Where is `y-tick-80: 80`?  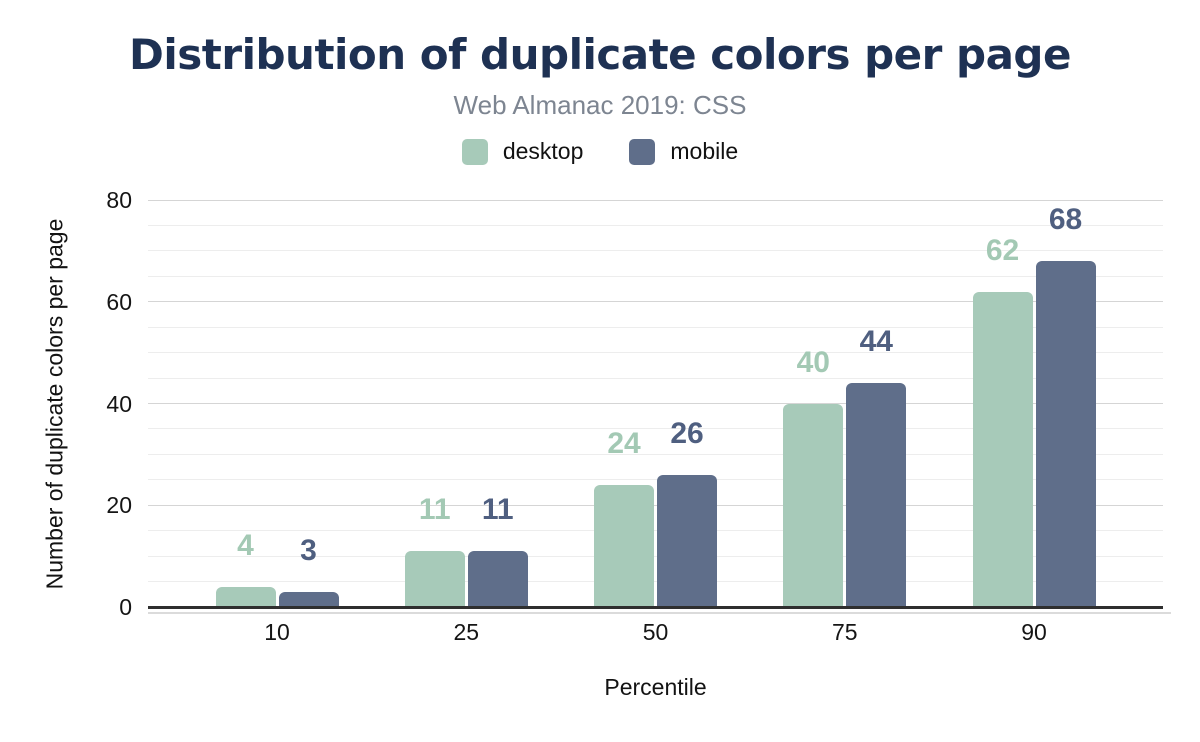
y-tick-80: 80 is located at coordinates (119, 200).